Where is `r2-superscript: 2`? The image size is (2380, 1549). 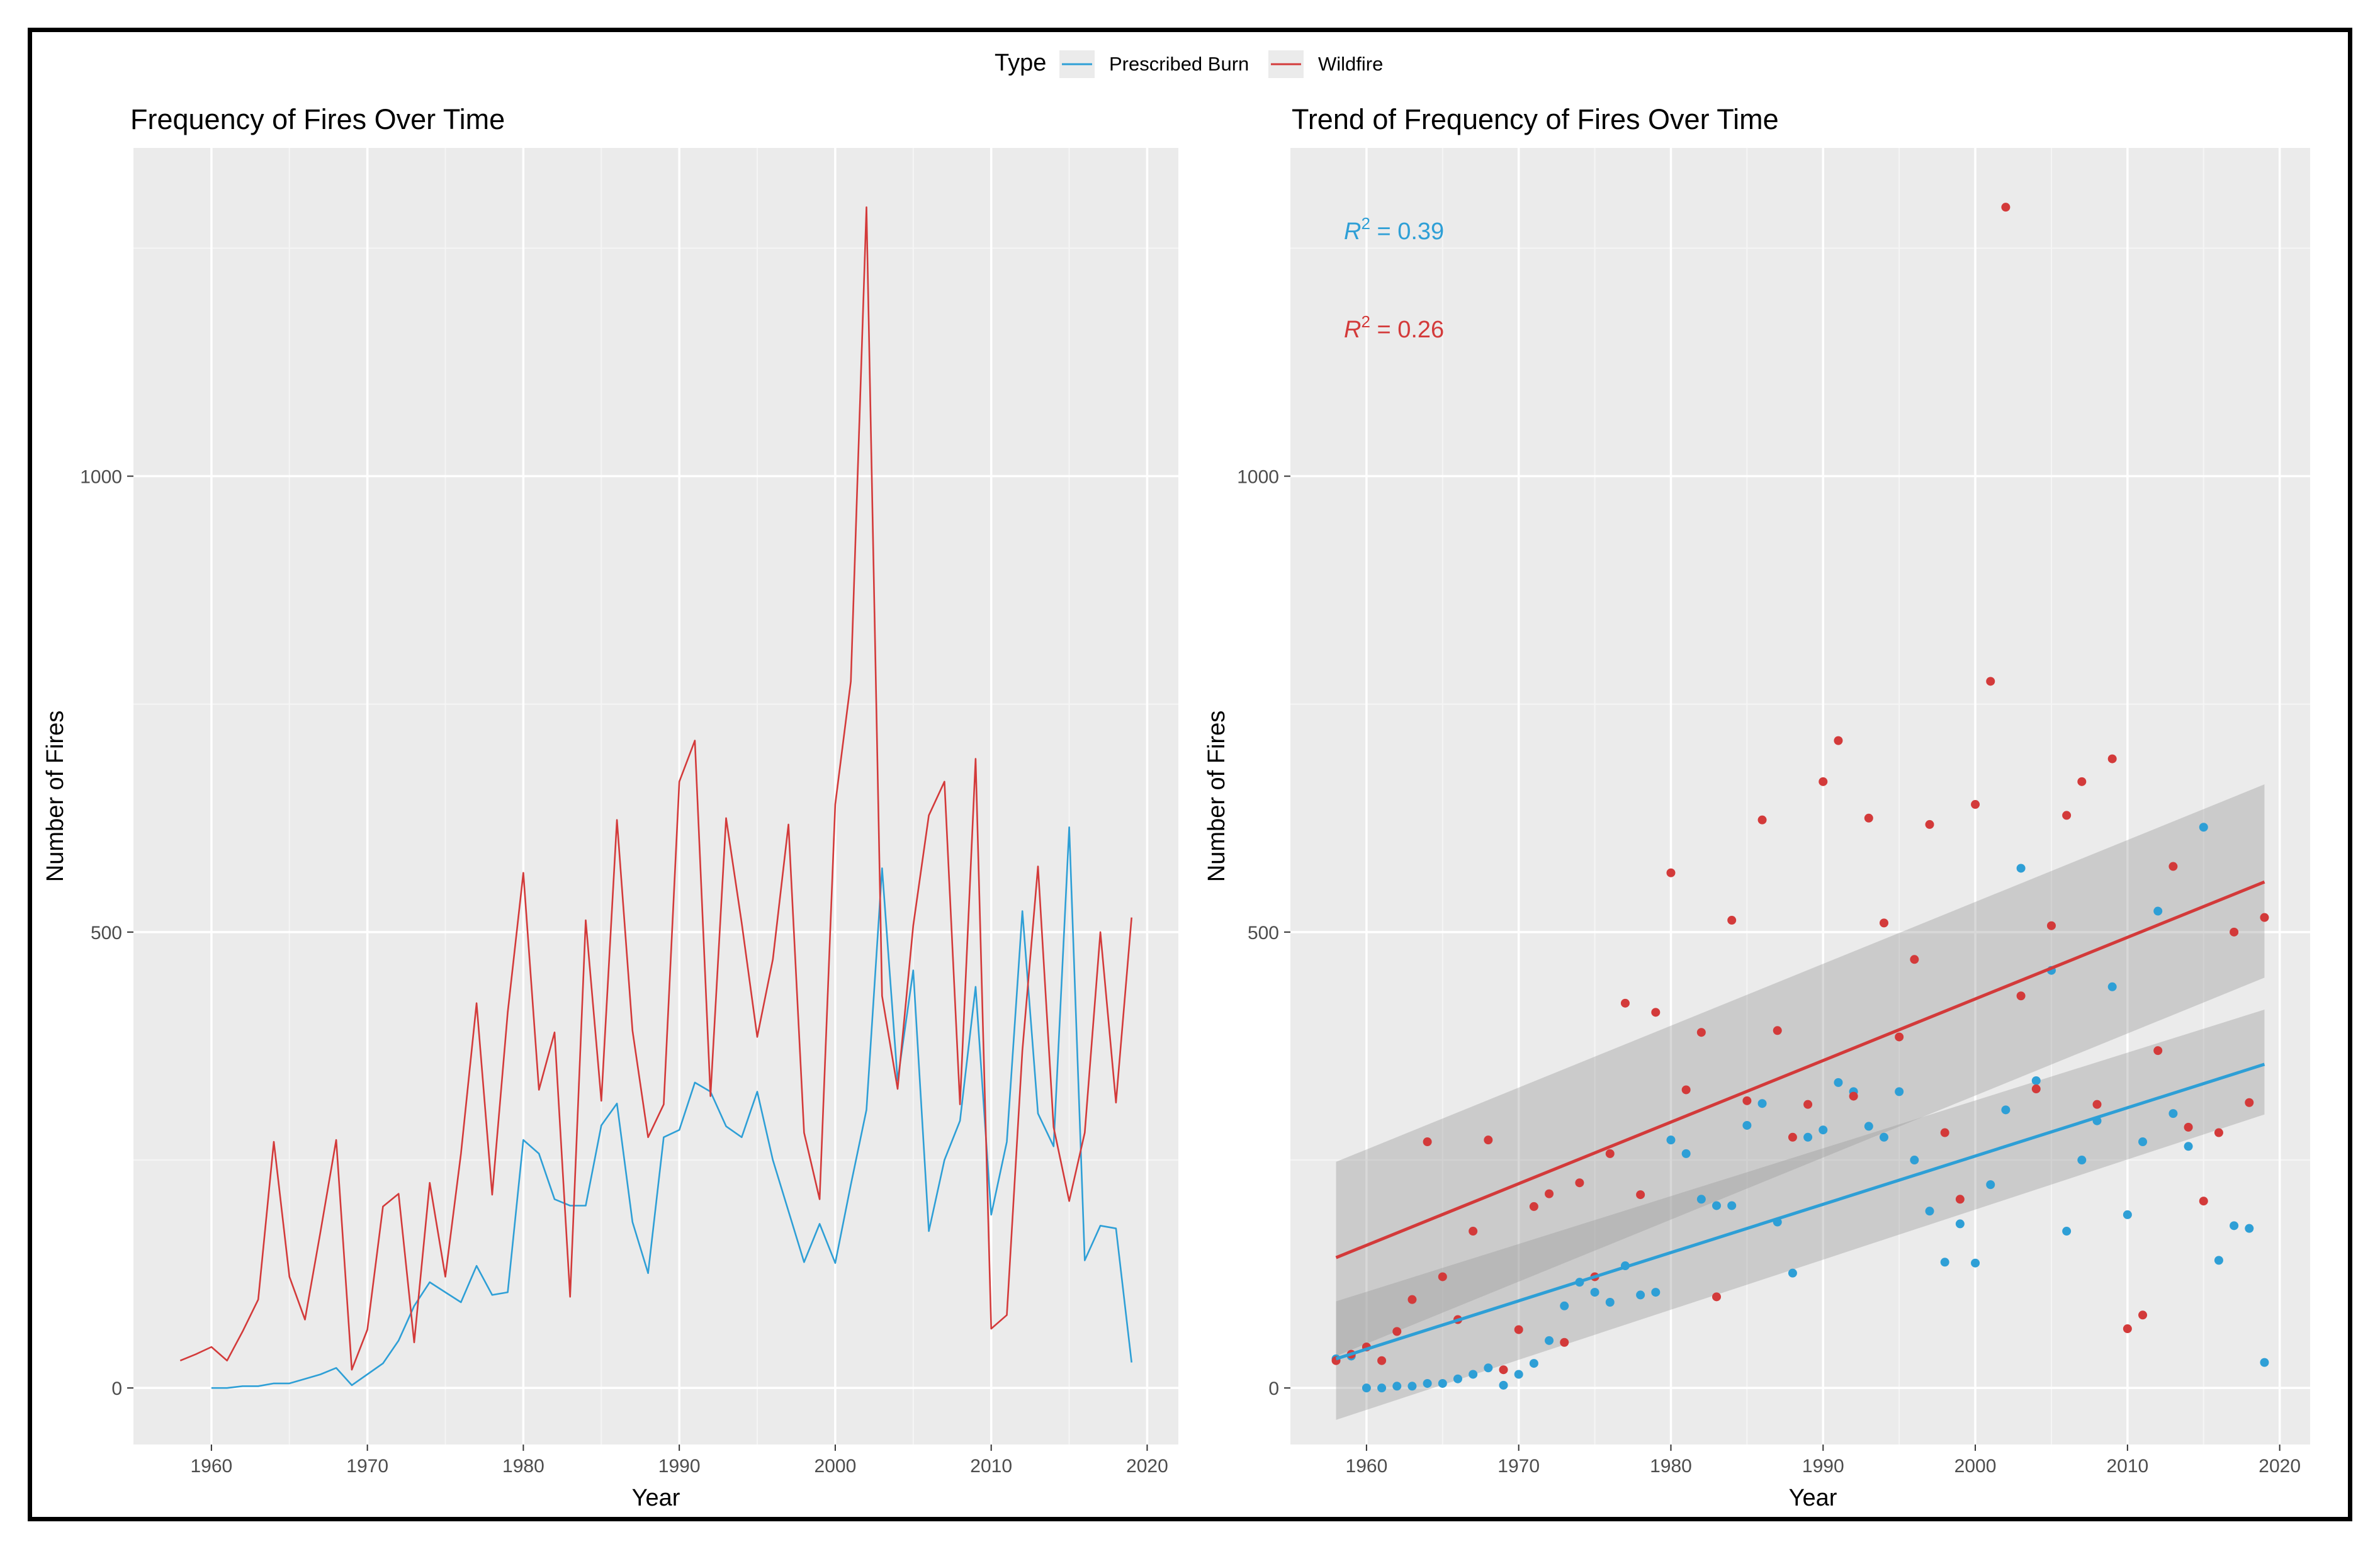
r2-superscript: 2 is located at coordinates (1365, 224).